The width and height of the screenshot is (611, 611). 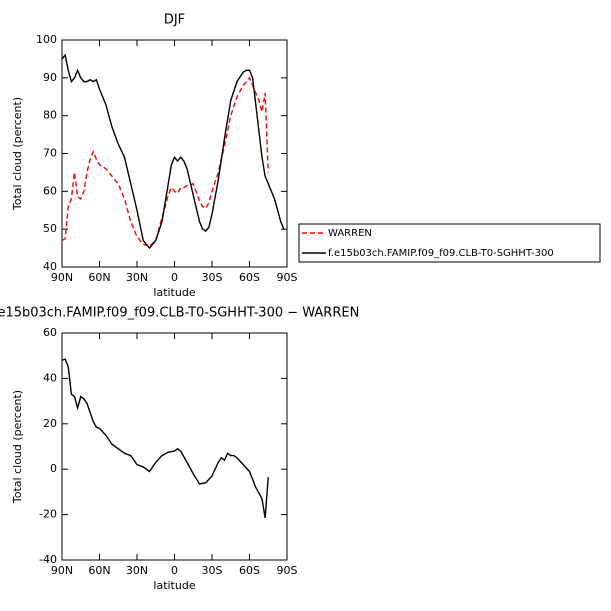 What do you see at coordinates (50, 153) in the screenshot?
I see `y-tick-label: 70` at bounding box center [50, 153].